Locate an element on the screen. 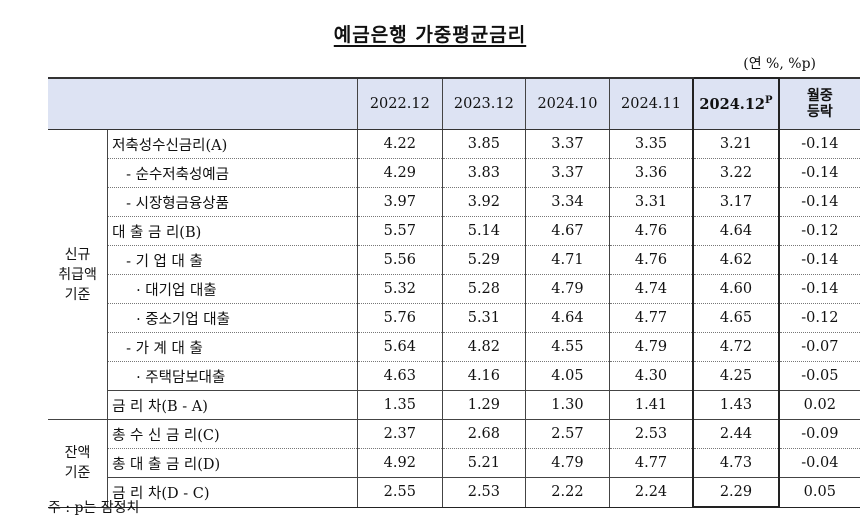 This screenshot has height=519, width=860. row-label: 대 출 금 리(B) is located at coordinates (233, 231).